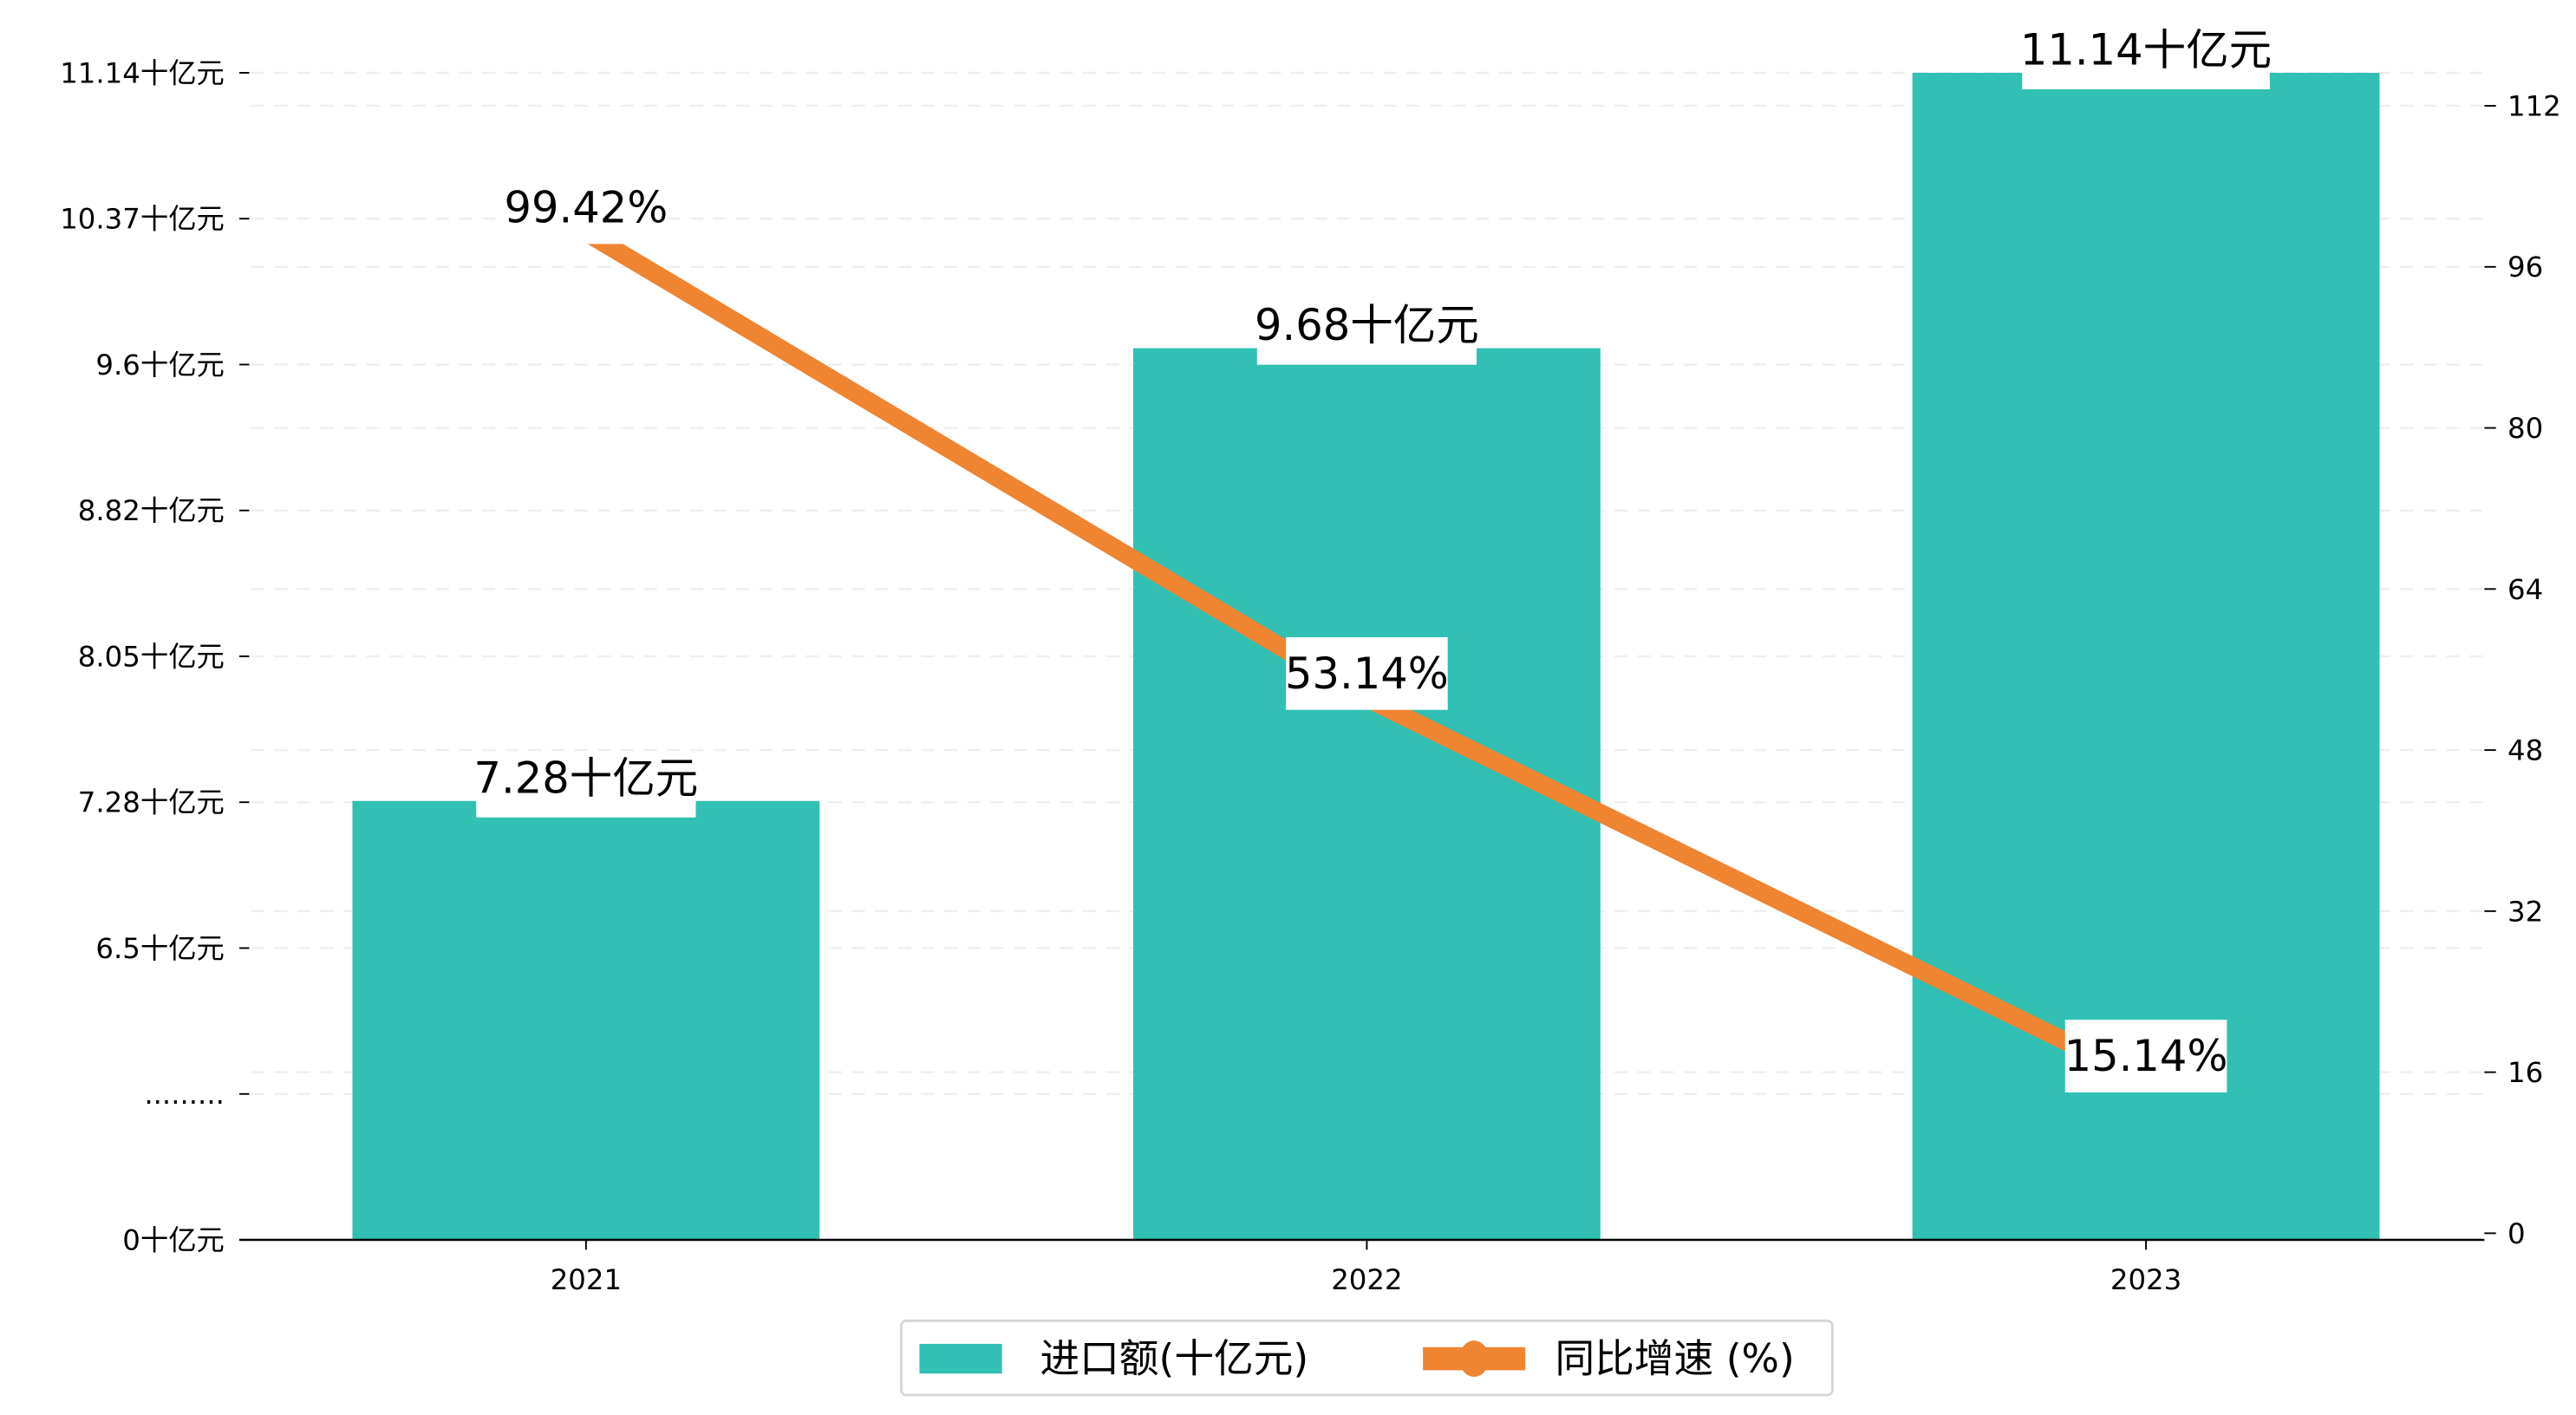 The width and height of the screenshot is (2576, 1415). Describe the element at coordinates (2525, 267) in the screenshot. I see `right-tick-label: 96` at that location.